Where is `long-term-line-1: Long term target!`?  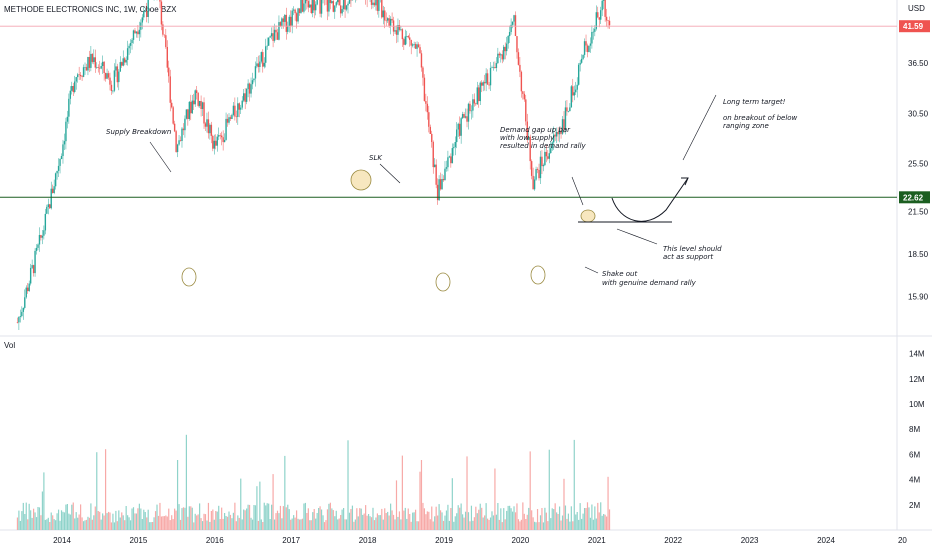
long-term-line-1: Long term target! is located at coordinates (754, 102).